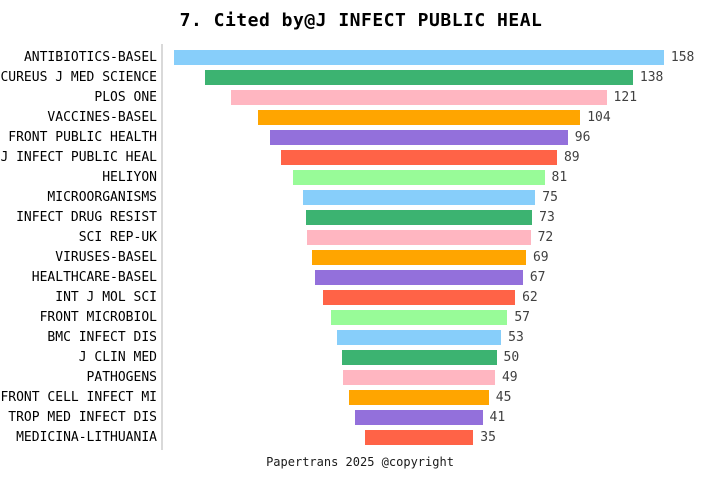 Image resolution: width=720 pixels, height=480 pixels. I want to click on category-label: FRONT PUBLIC HEALTH, so click(82, 137).